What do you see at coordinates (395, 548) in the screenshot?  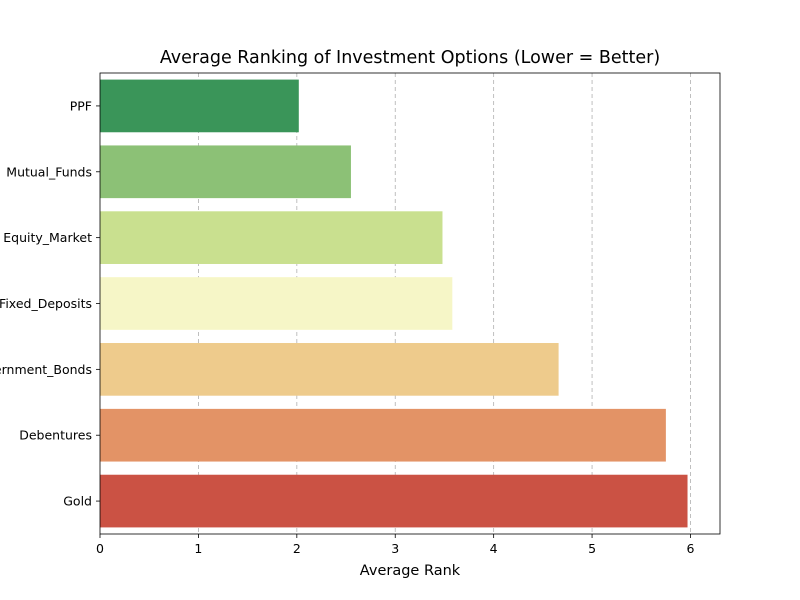 I see `x-tick-label-3: 3` at bounding box center [395, 548].